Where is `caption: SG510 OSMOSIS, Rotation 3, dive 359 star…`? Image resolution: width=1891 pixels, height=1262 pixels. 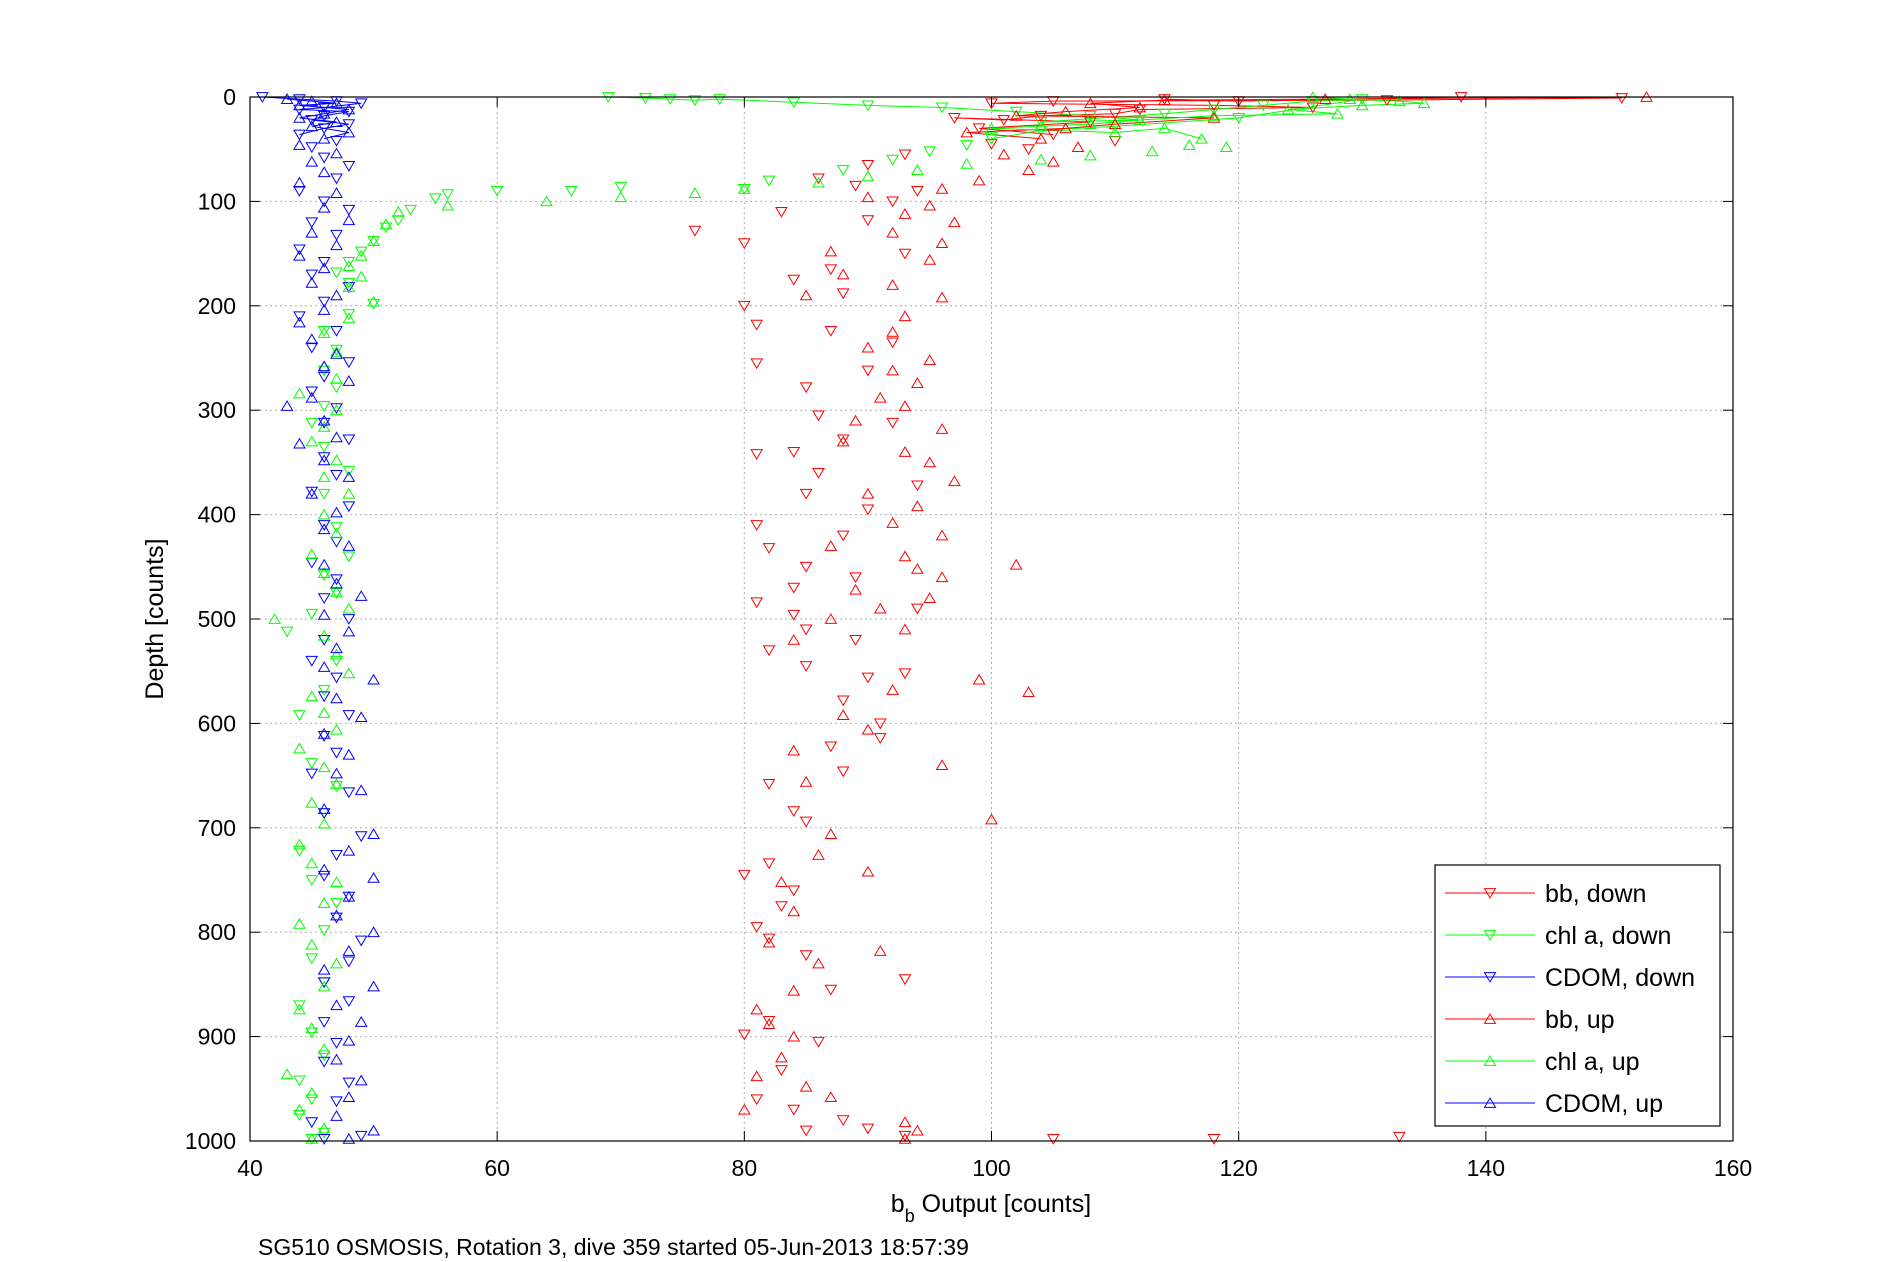
caption: SG510 OSMOSIS, Rotation 3, dive 359 star… is located at coordinates (613, 1247).